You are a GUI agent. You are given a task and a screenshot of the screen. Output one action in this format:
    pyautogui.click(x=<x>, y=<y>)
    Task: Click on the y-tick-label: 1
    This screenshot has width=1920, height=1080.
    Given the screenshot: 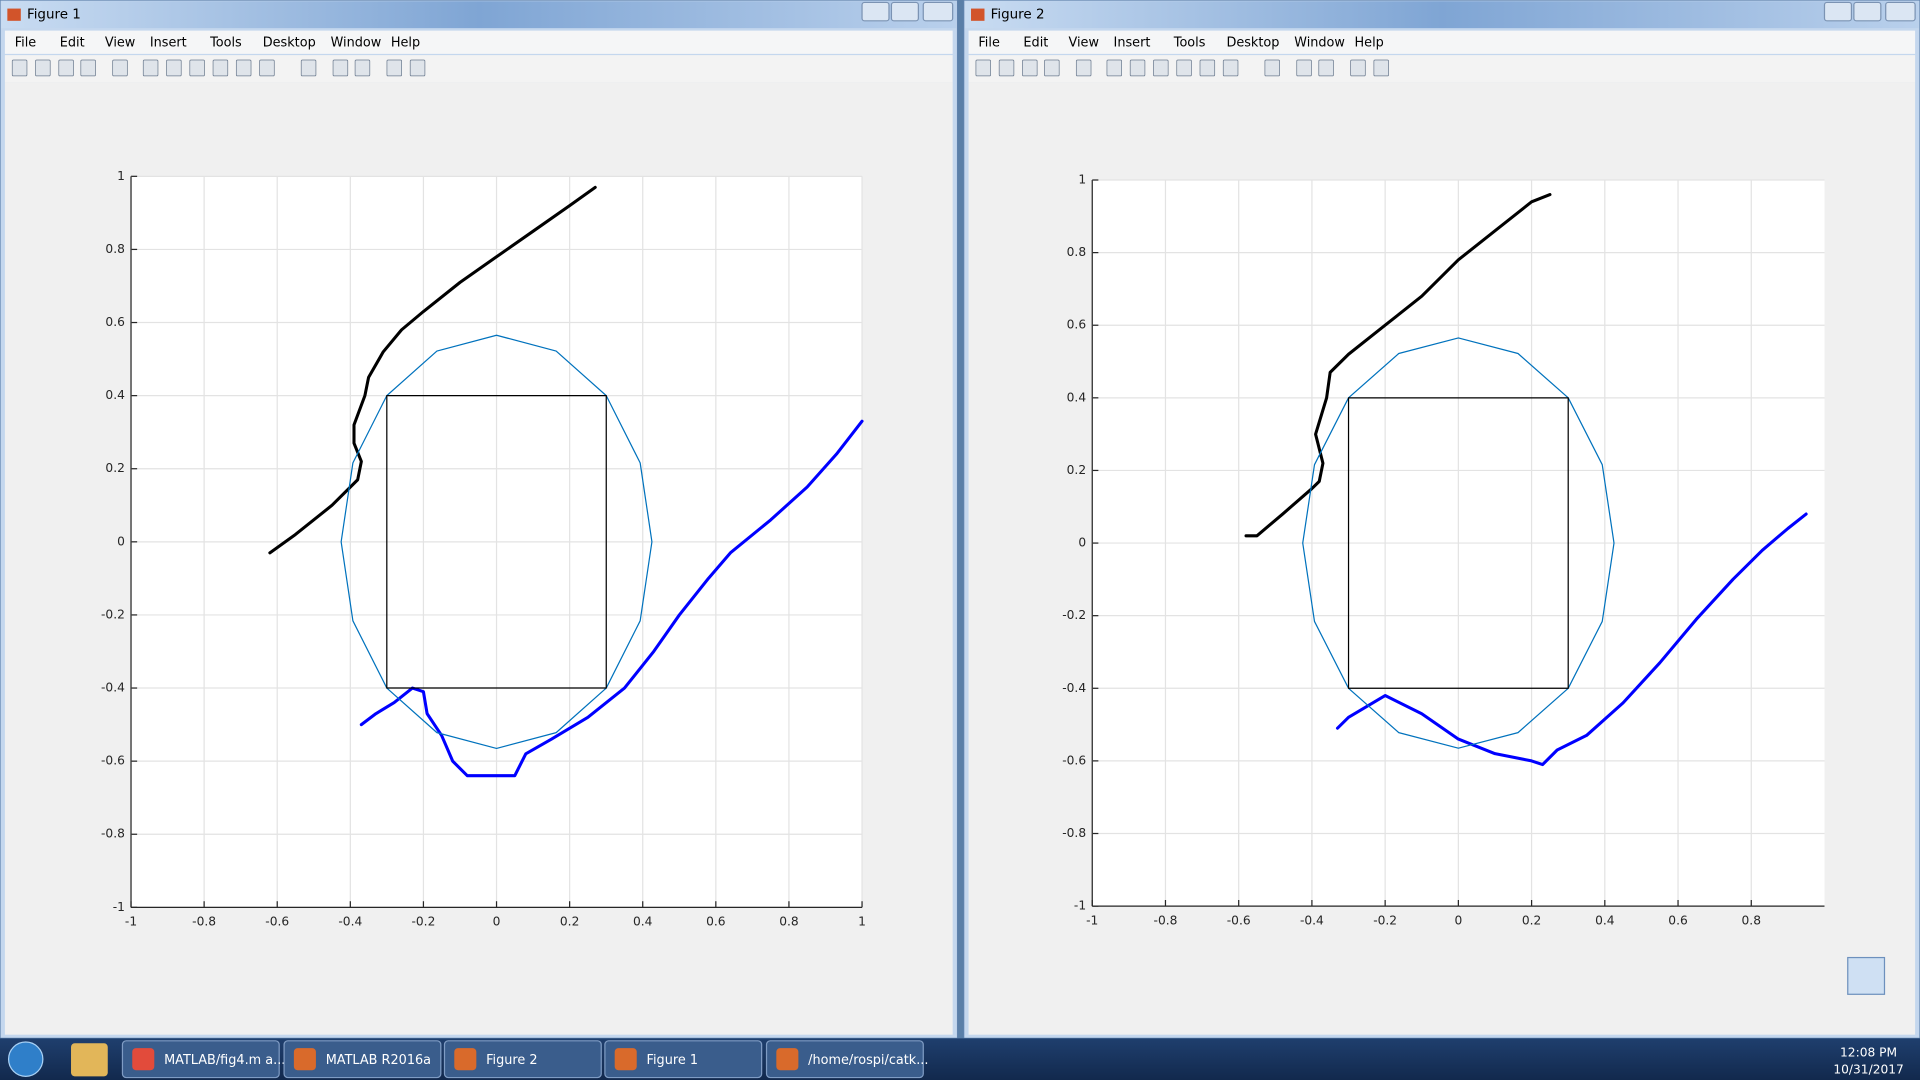 What is the action you would take?
    pyautogui.click(x=1082, y=180)
    